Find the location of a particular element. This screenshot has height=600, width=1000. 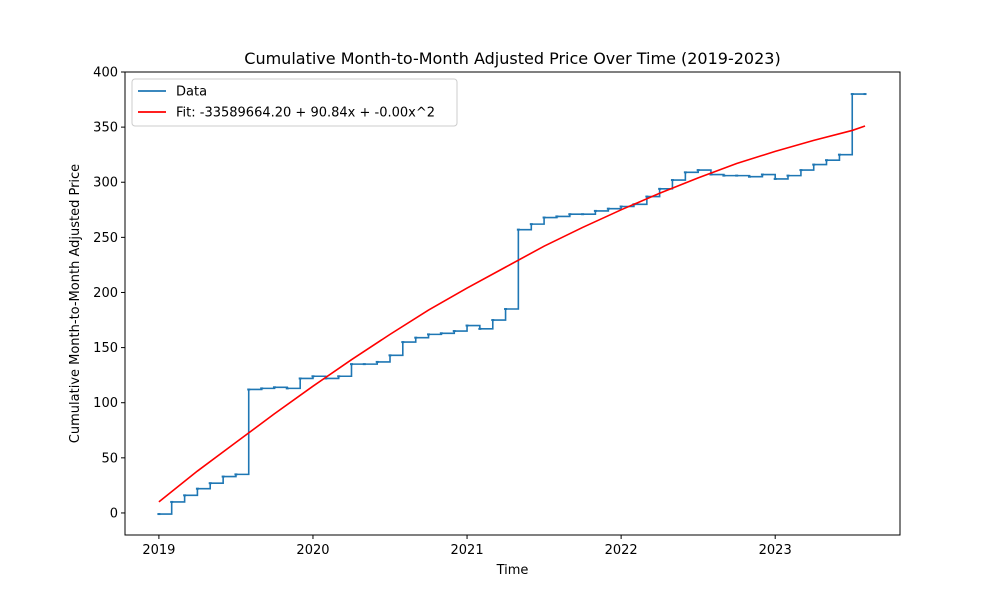

x-axis-title: Time is located at coordinates (512, 570).